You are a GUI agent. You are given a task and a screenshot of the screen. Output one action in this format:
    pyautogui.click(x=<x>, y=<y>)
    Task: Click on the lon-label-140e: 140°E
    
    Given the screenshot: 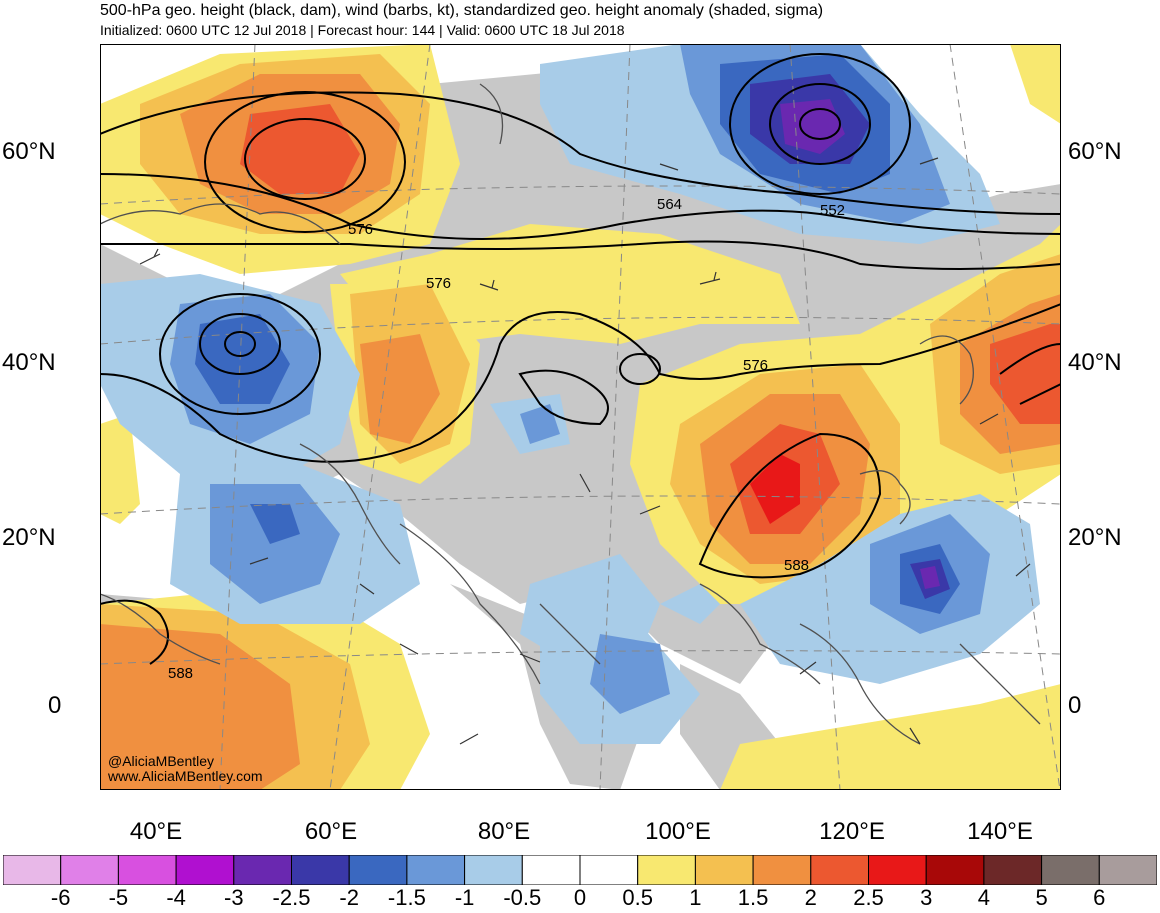 What is the action you would take?
    pyautogui.click(x=1000, y=831)
    